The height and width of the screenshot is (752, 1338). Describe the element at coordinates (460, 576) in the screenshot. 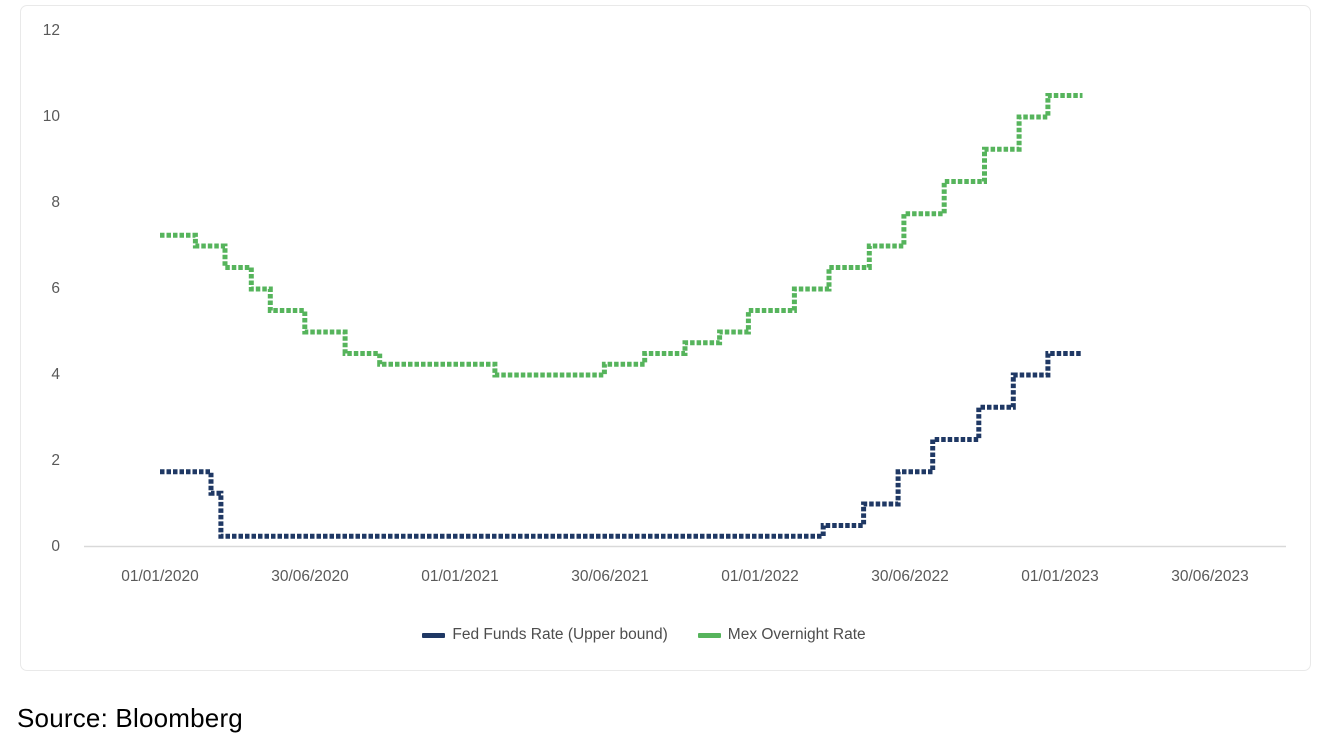

I see `x-axis-tick-label: 01/01/2021` at that location.